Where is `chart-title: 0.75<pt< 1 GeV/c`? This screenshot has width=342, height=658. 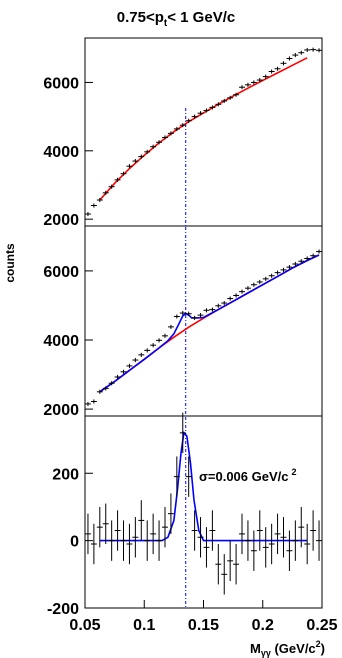
chart-title: 0.75<pt< 1 GeV/c is located at coordinates (176, 19).